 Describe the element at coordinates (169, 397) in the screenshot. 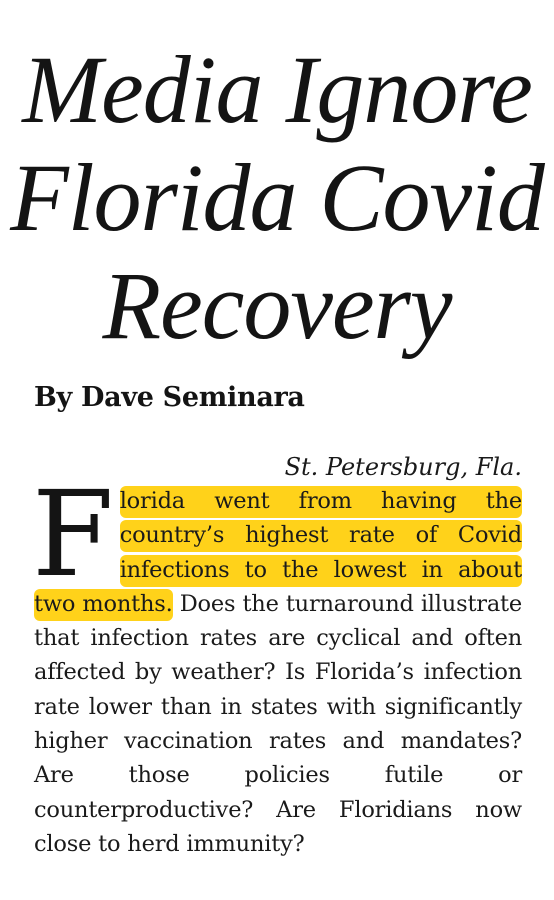

I see `byline: By Dave Seminara` at that location.